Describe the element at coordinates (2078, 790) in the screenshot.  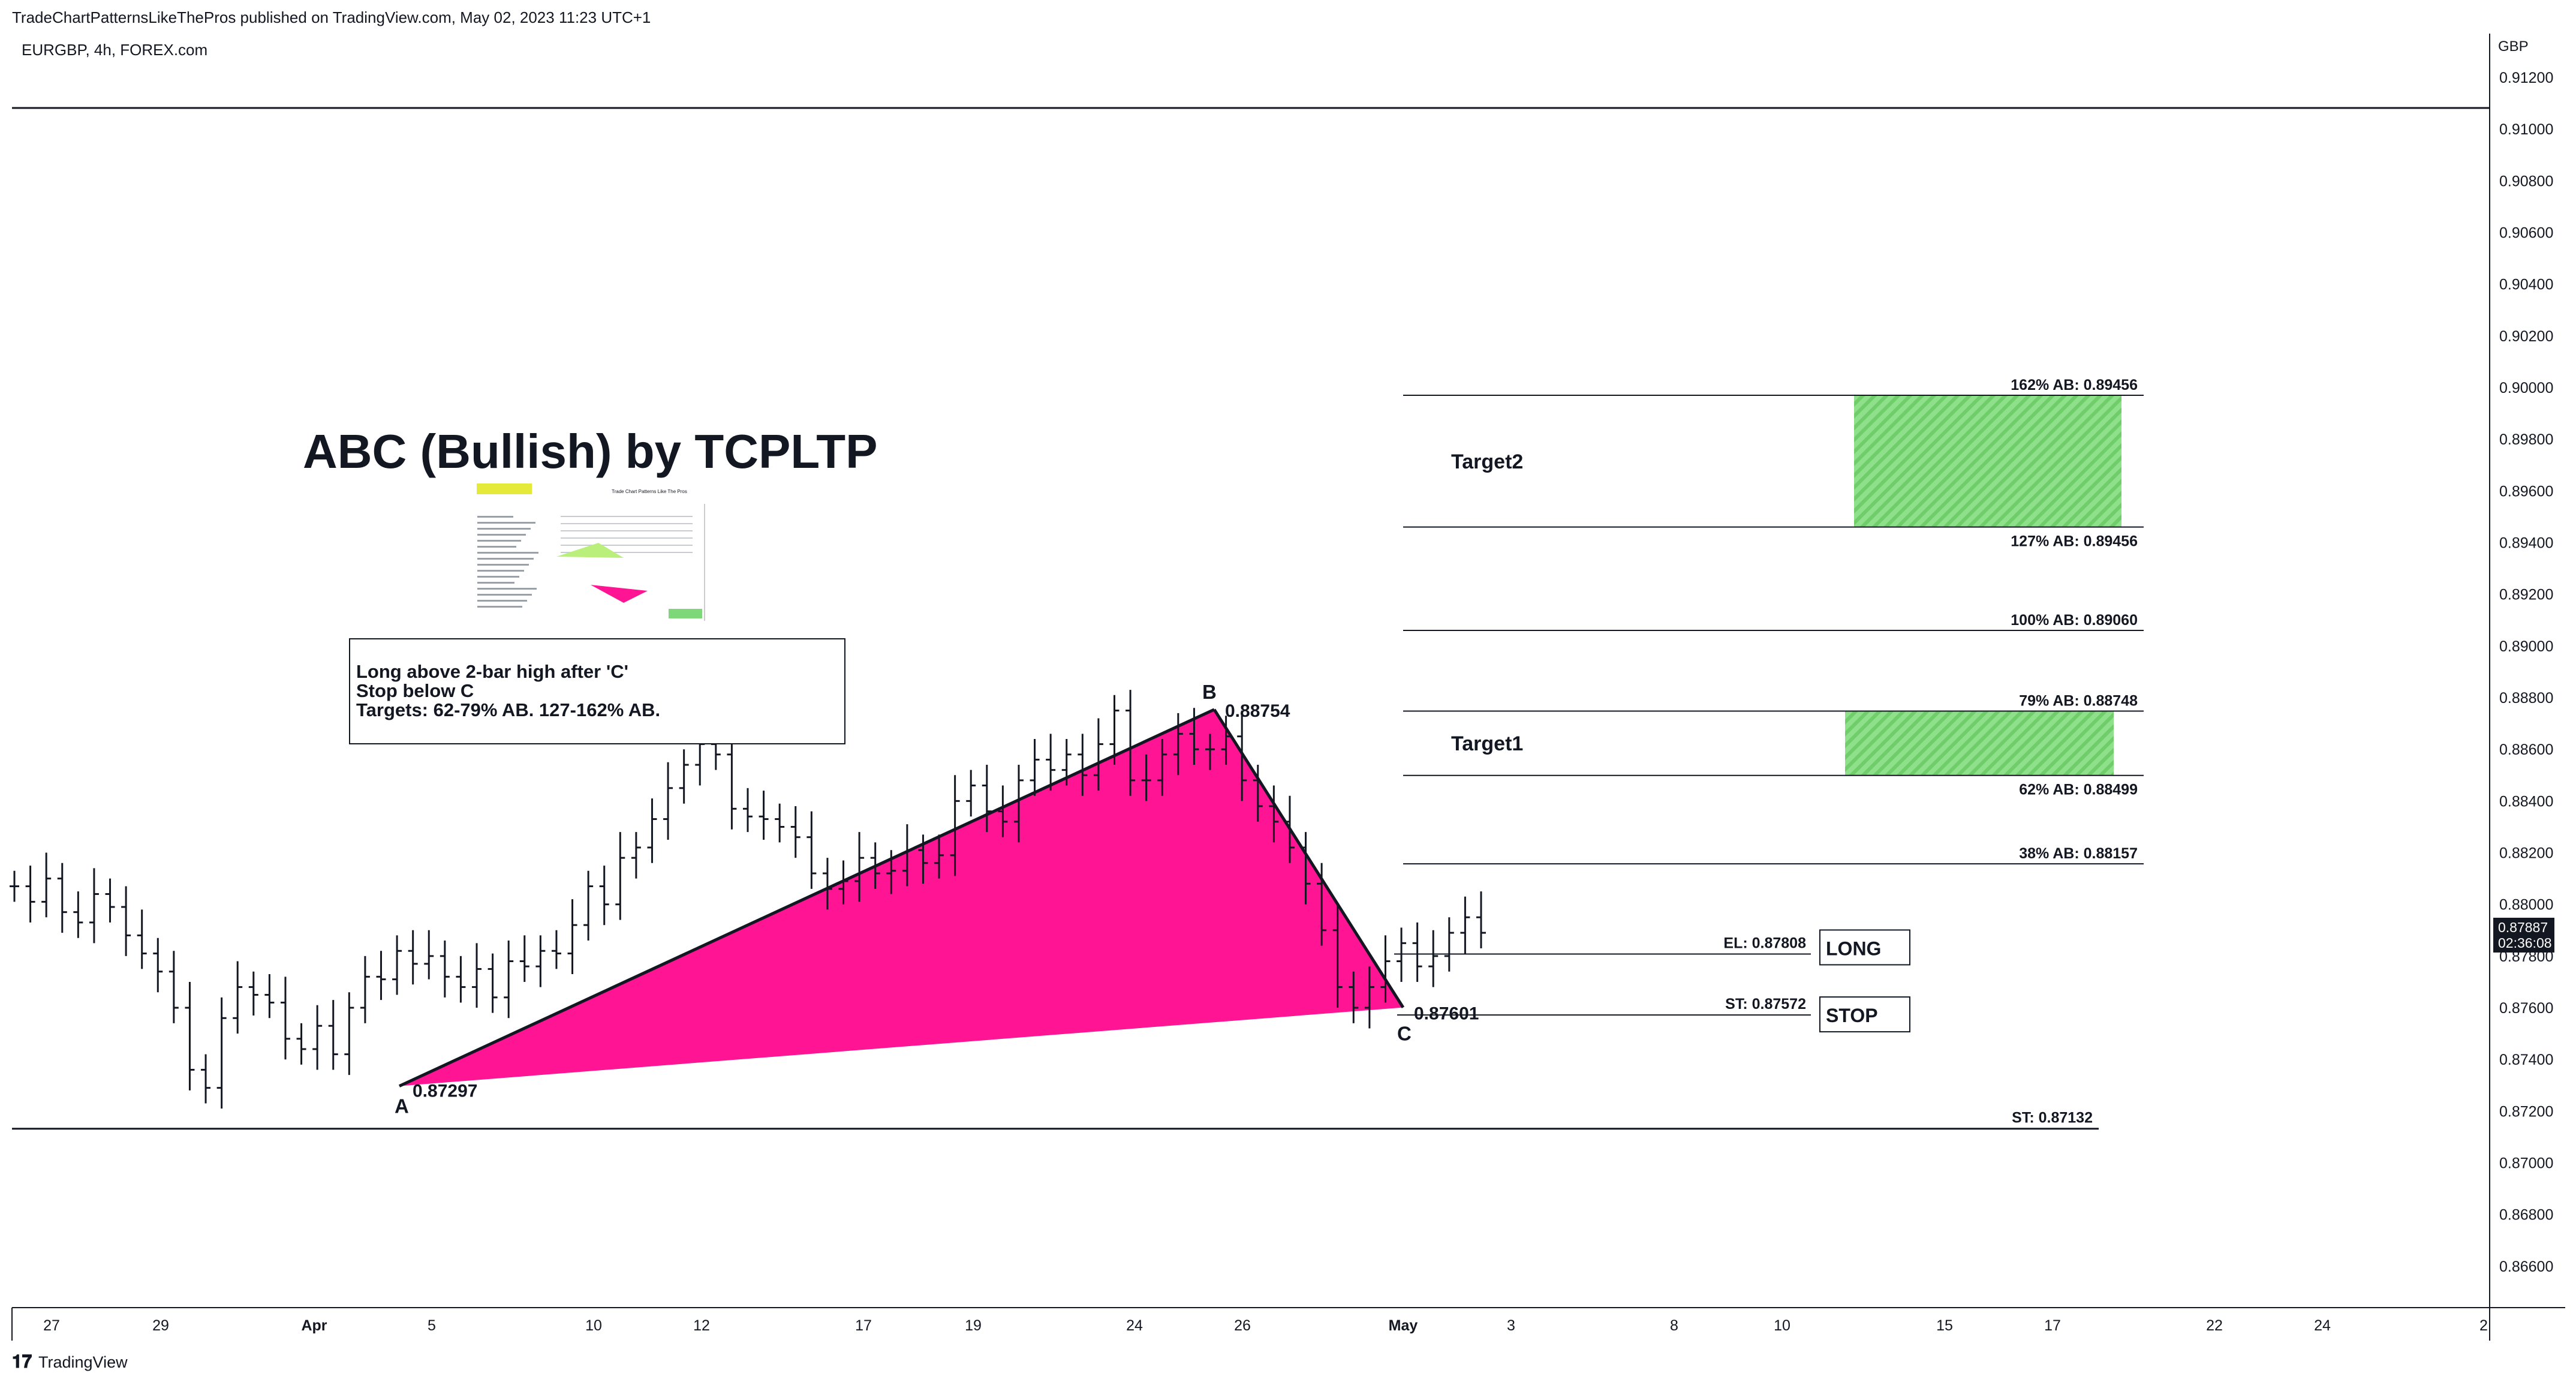
I see `fib-label: 62% AB: 0.88499` at that location.